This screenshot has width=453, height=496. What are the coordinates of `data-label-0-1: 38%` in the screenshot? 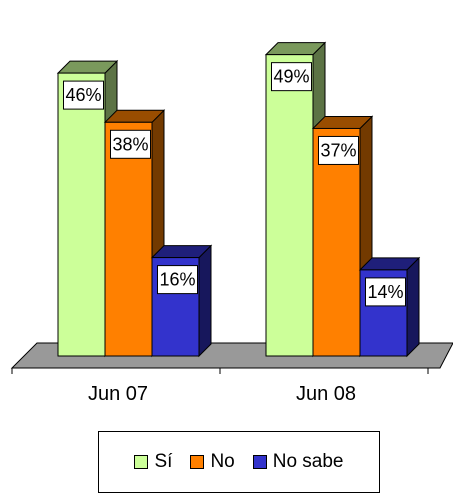 It's located at (130, 144).